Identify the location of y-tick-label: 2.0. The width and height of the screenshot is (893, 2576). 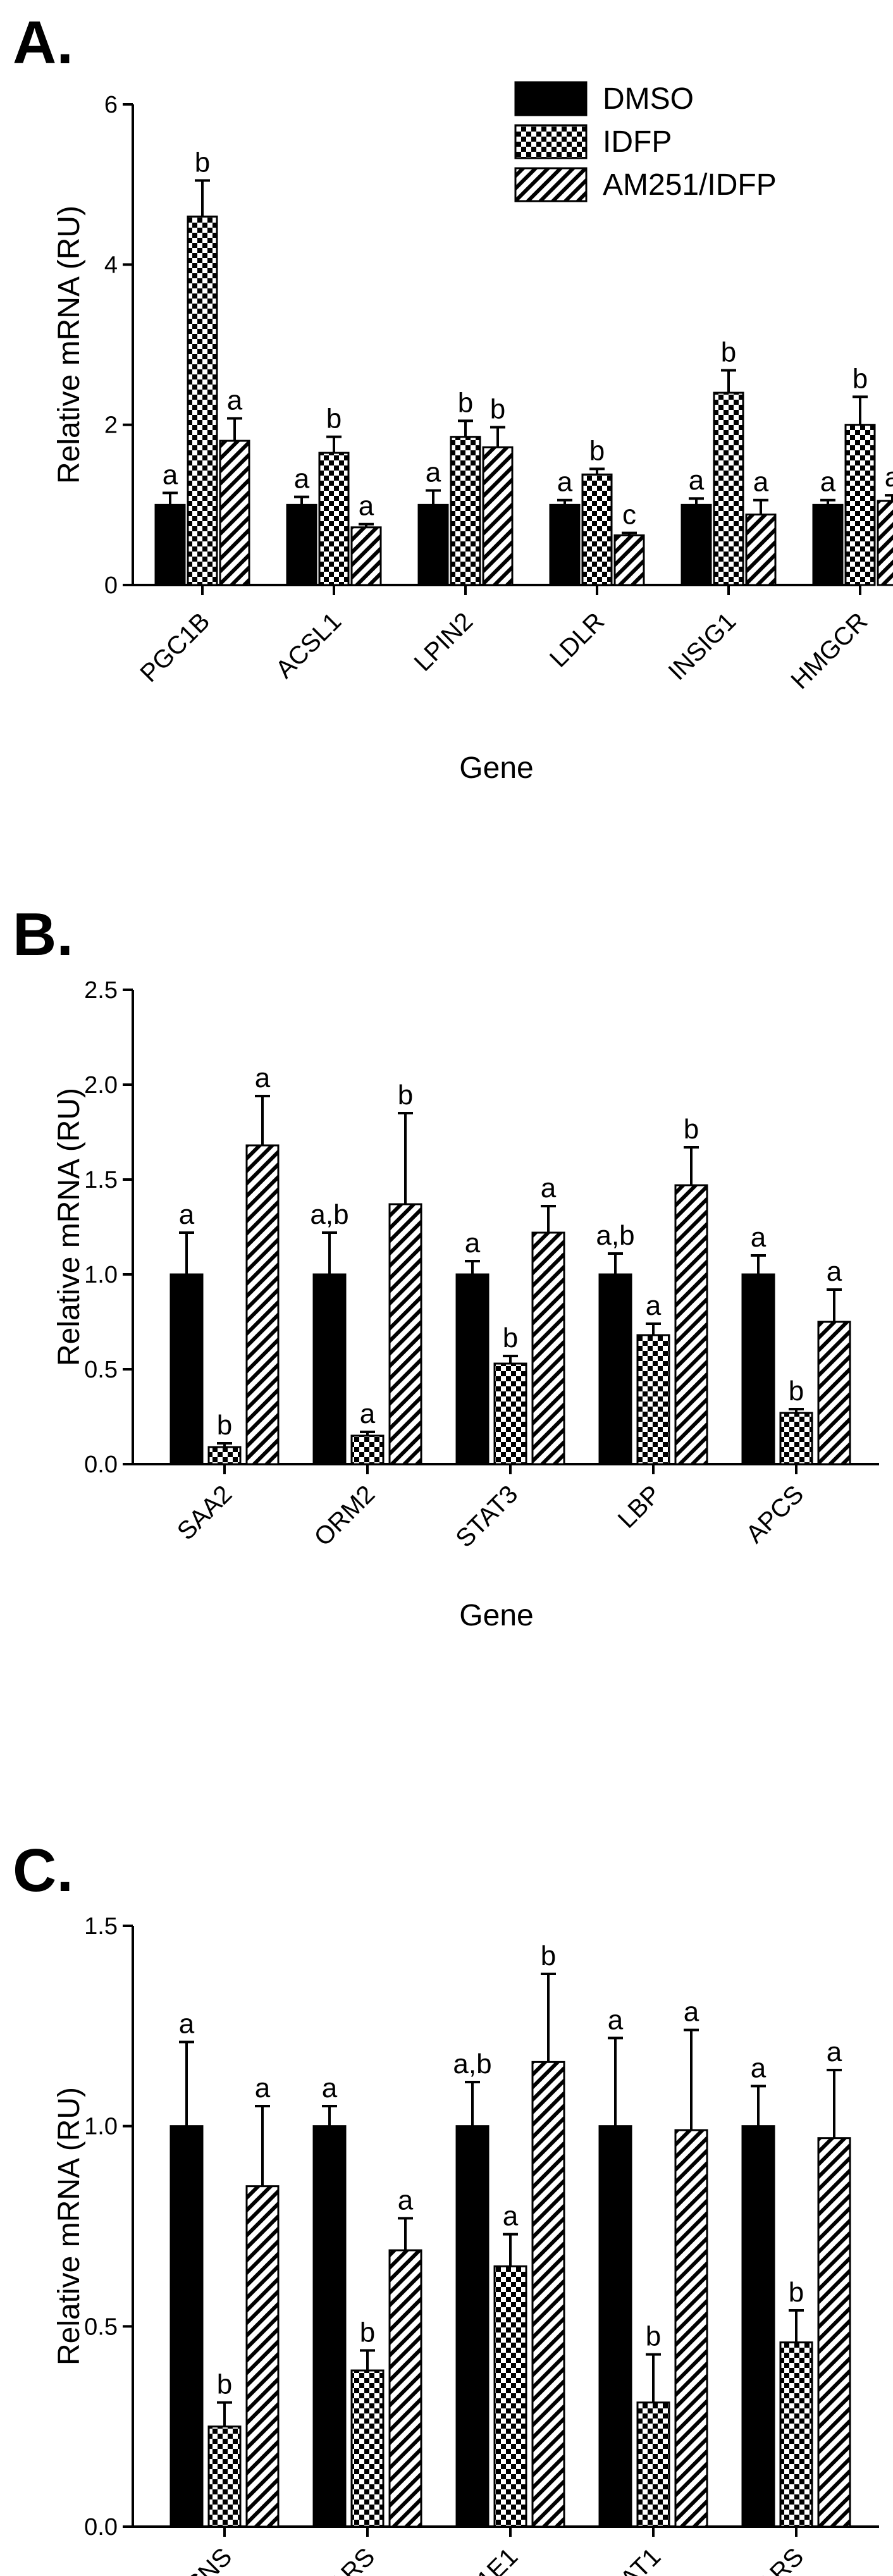
(101, 1085).